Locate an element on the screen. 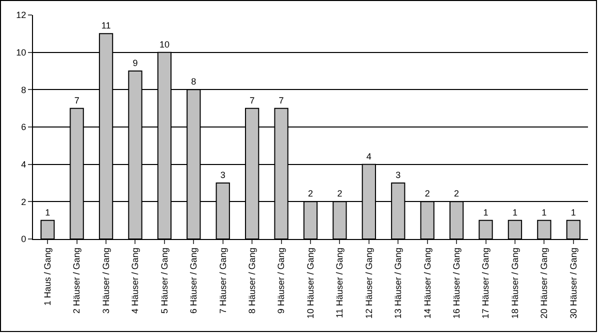 This screenshot has height=334, width=599. x-tick-label: 5 Häuser / Gang is located at coordinates (164, 281).